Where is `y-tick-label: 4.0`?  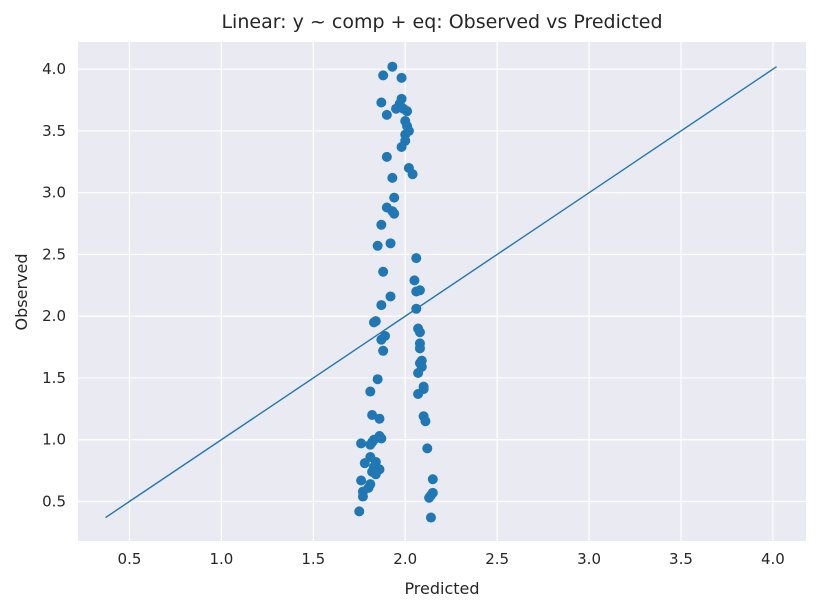 y-tick-label: 4.0 is located at coordinates (54, 69).